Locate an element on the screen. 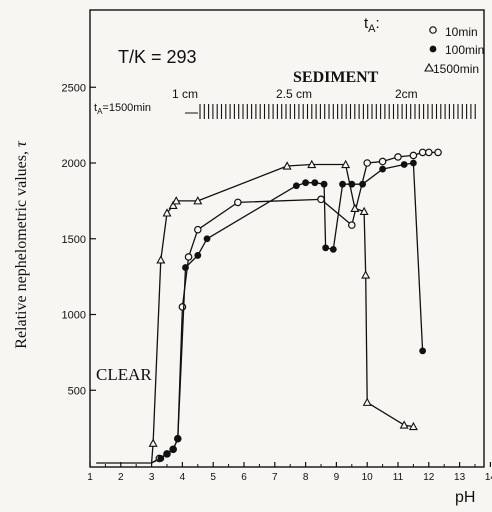  sediment-label: SEDIMENT is located at coordinates (336, 77).